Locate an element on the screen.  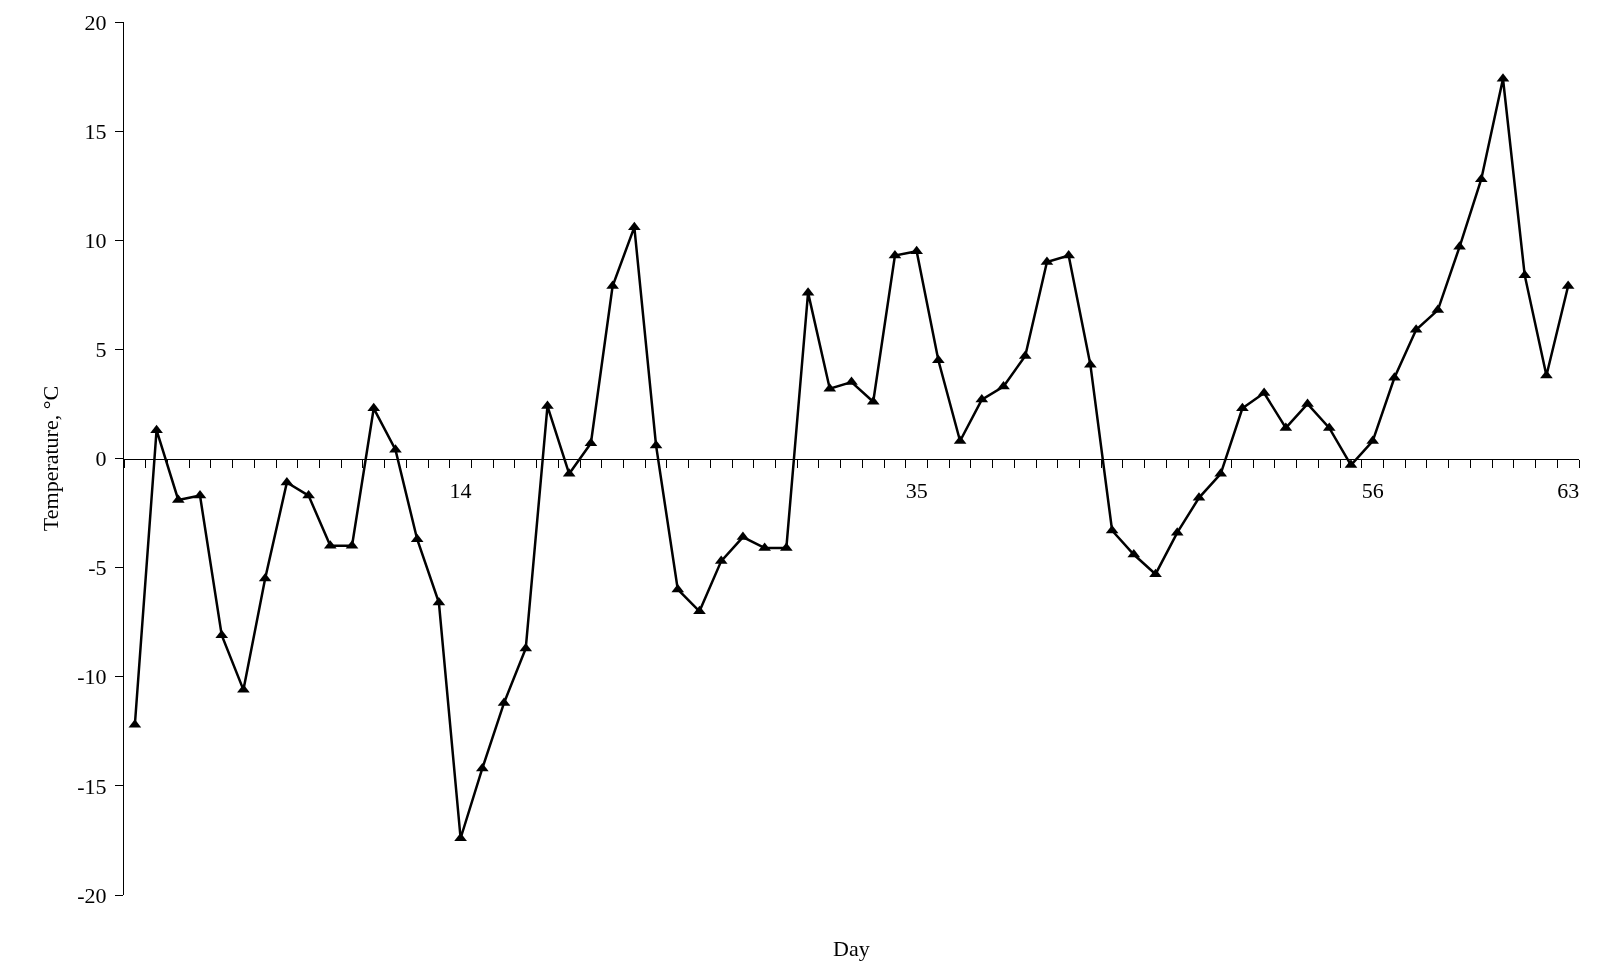
x-tick-label: 63 is located at coordinates (1568, 490).